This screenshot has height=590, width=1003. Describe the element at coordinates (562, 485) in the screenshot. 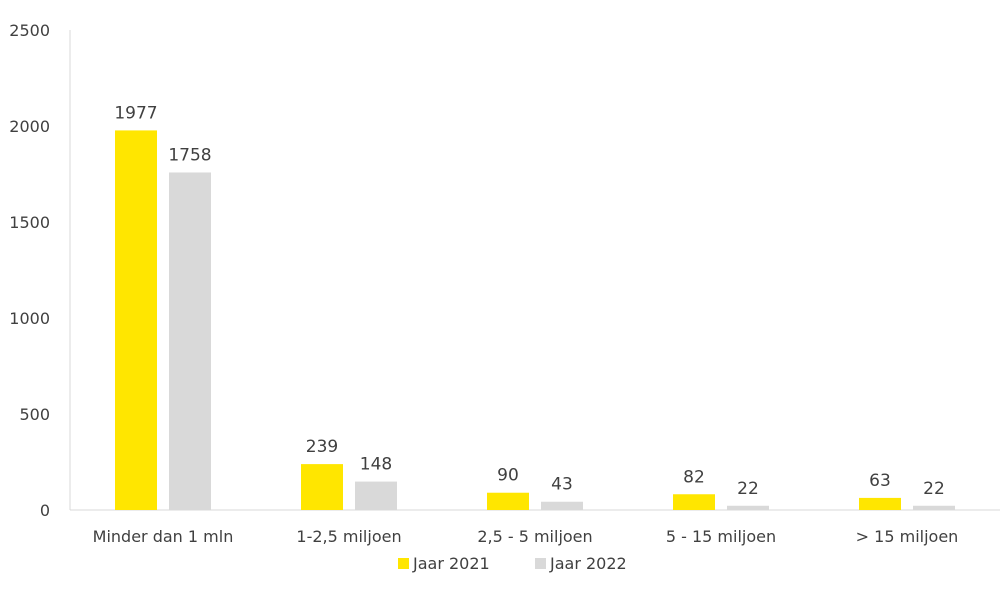

I see `data-label: 43` at that location.